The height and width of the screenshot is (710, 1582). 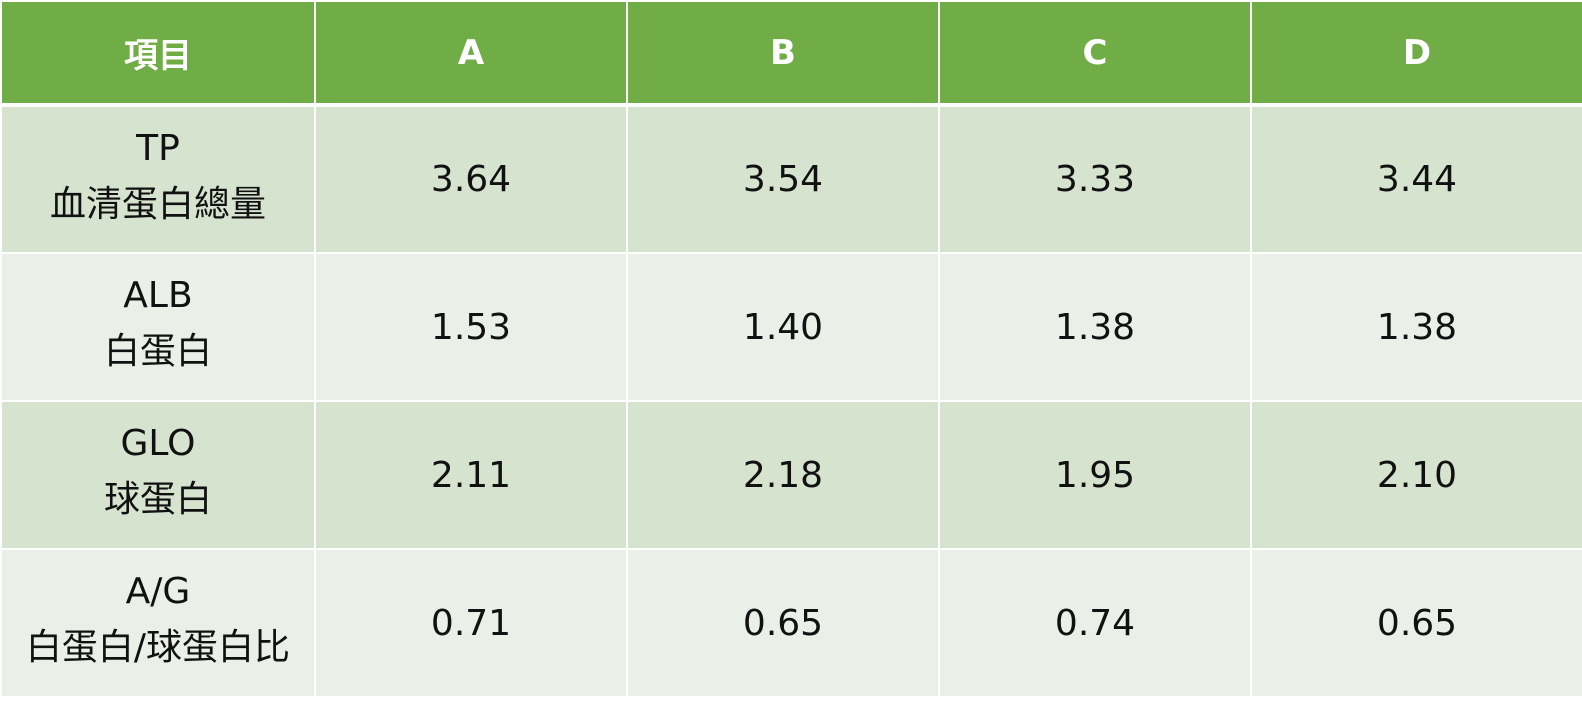 I want to click on item-name: 白蛋白, so click(x=157, y=351).